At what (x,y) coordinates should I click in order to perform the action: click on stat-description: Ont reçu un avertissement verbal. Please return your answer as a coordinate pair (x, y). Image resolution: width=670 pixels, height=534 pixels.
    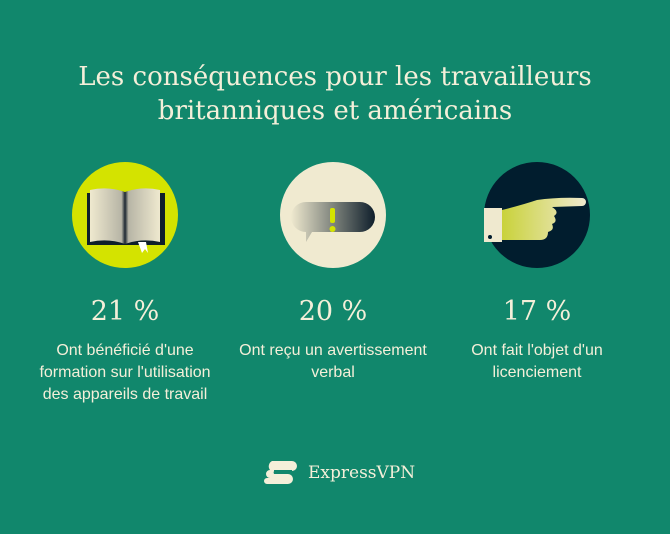
    Looking at the image, I should click on (333, 361).